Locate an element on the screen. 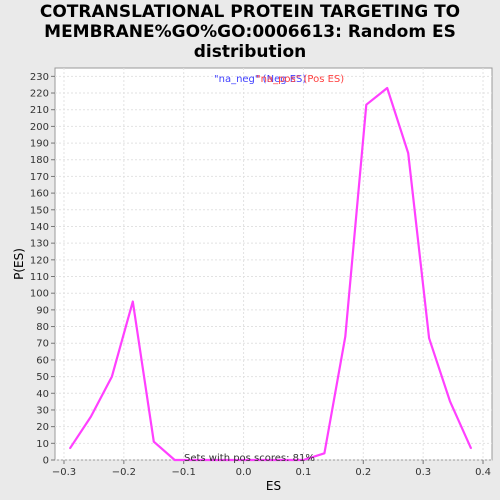  y-tick-label: 160 is located at coordinates (39, 194).